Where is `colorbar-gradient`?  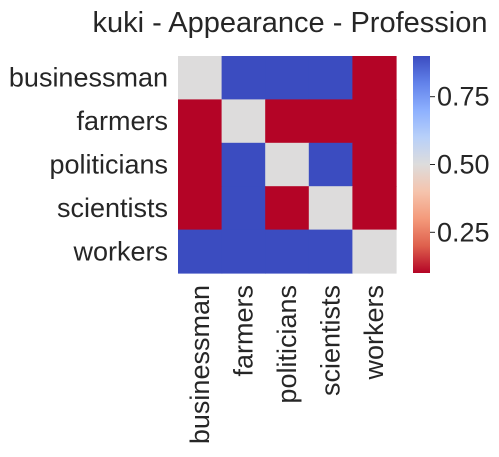
colorbar-gradient is located at coordinates (421, 164).